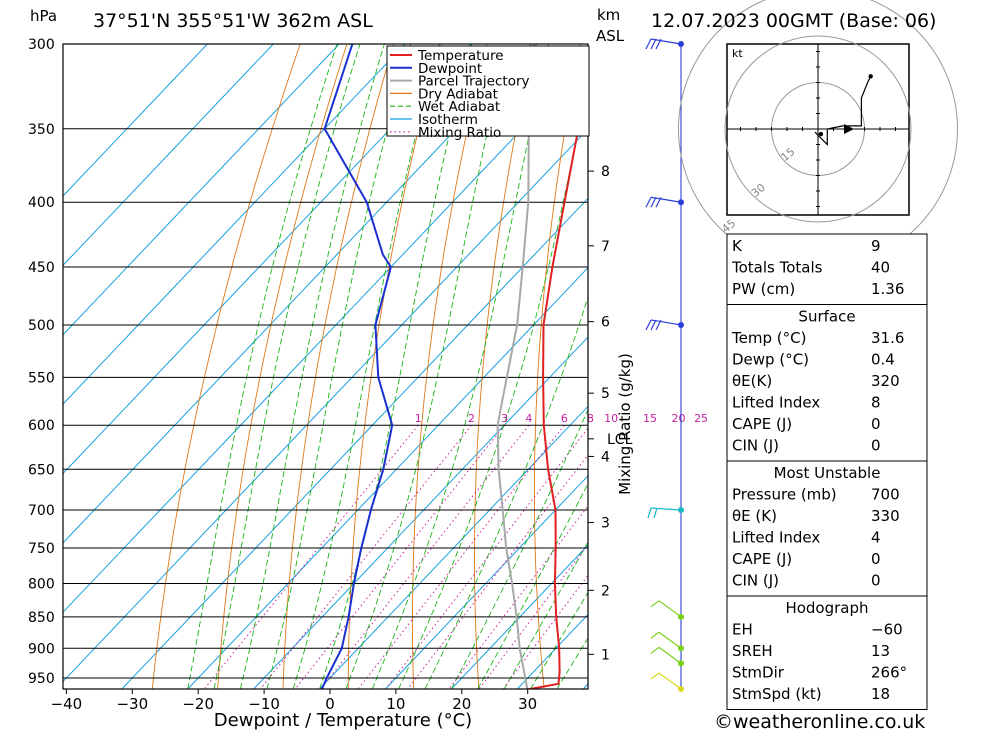 The height and width of the screenshot is (737, 1000). I want to click on parcel-trajectory-line, so click(514, 366).